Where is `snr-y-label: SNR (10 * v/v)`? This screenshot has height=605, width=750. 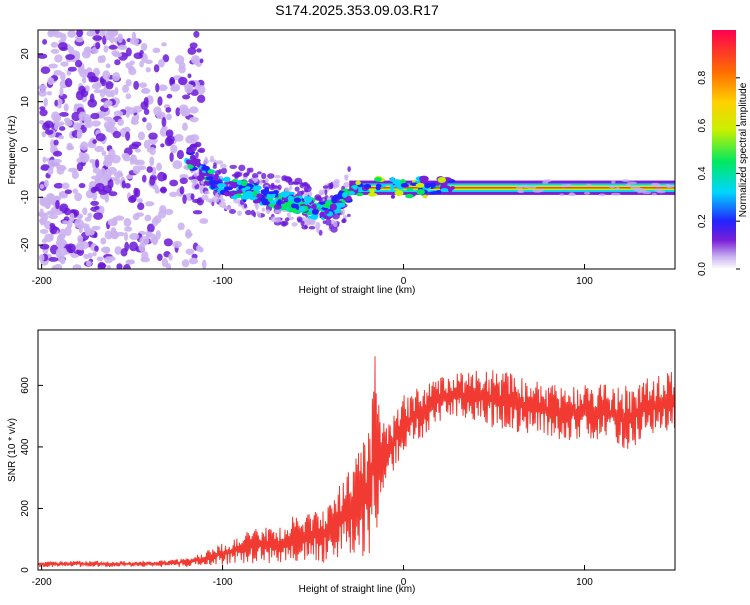
snr-y-label: SNR (10 * v/v) is located at coordinates (12, 450).